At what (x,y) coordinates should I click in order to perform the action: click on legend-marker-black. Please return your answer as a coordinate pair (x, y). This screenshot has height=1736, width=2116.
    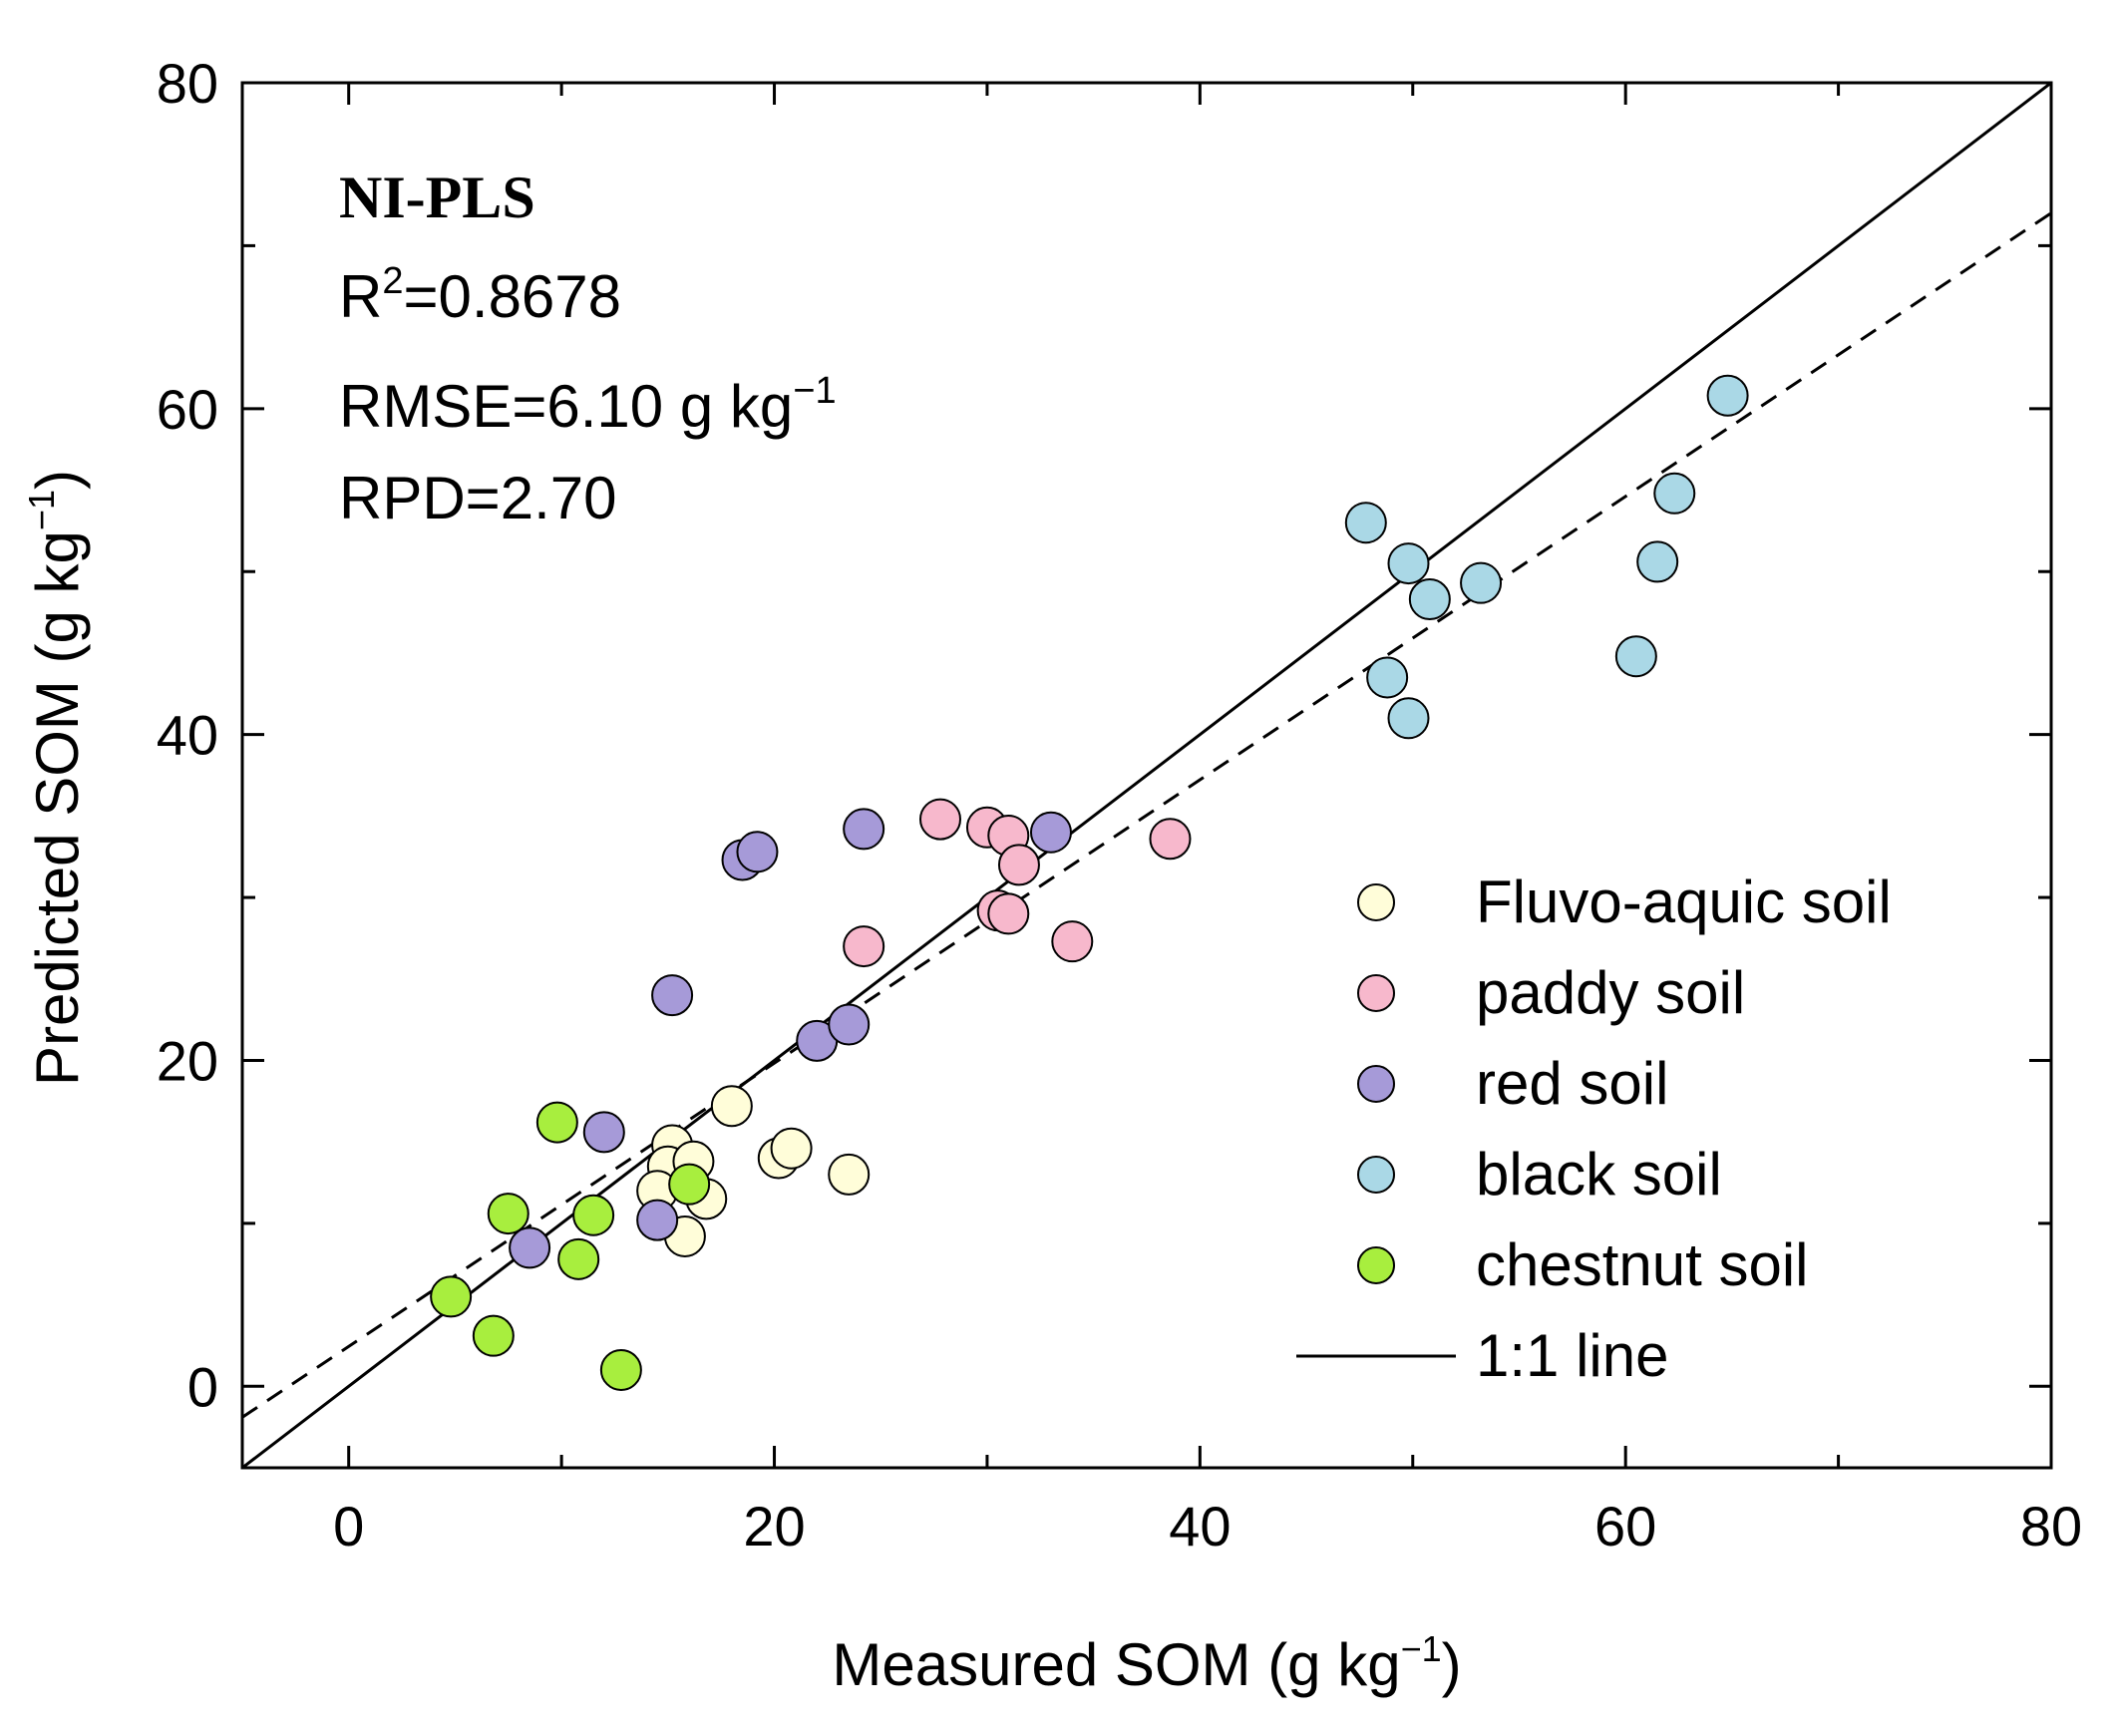
    Looking at the image, I should click on (1376, 1175).